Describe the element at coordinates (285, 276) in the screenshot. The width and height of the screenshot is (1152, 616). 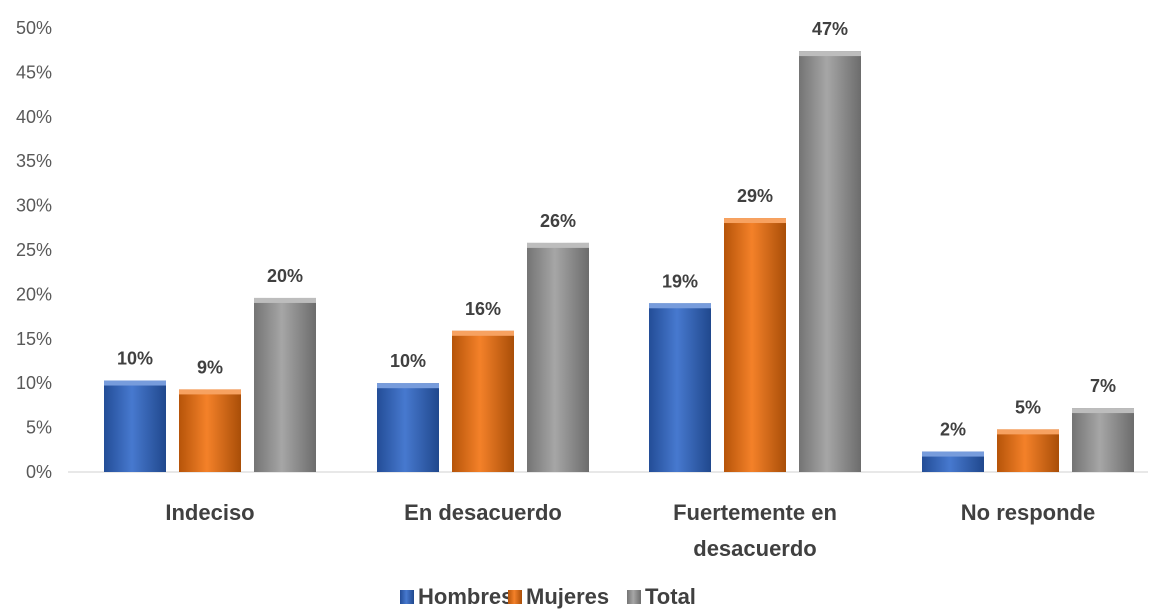
I see `data-label: 20%` at that location.